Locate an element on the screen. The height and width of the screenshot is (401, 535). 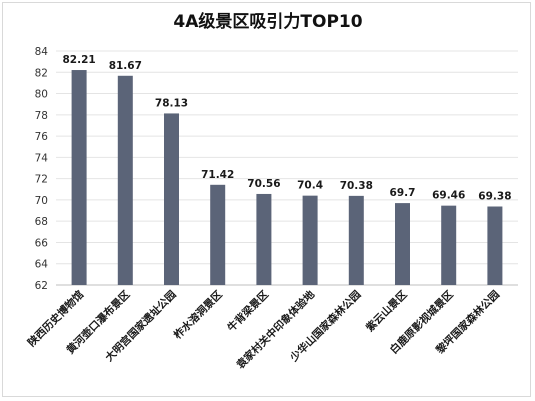
y-tick-label: 62 is located at coordinates (41, 286).